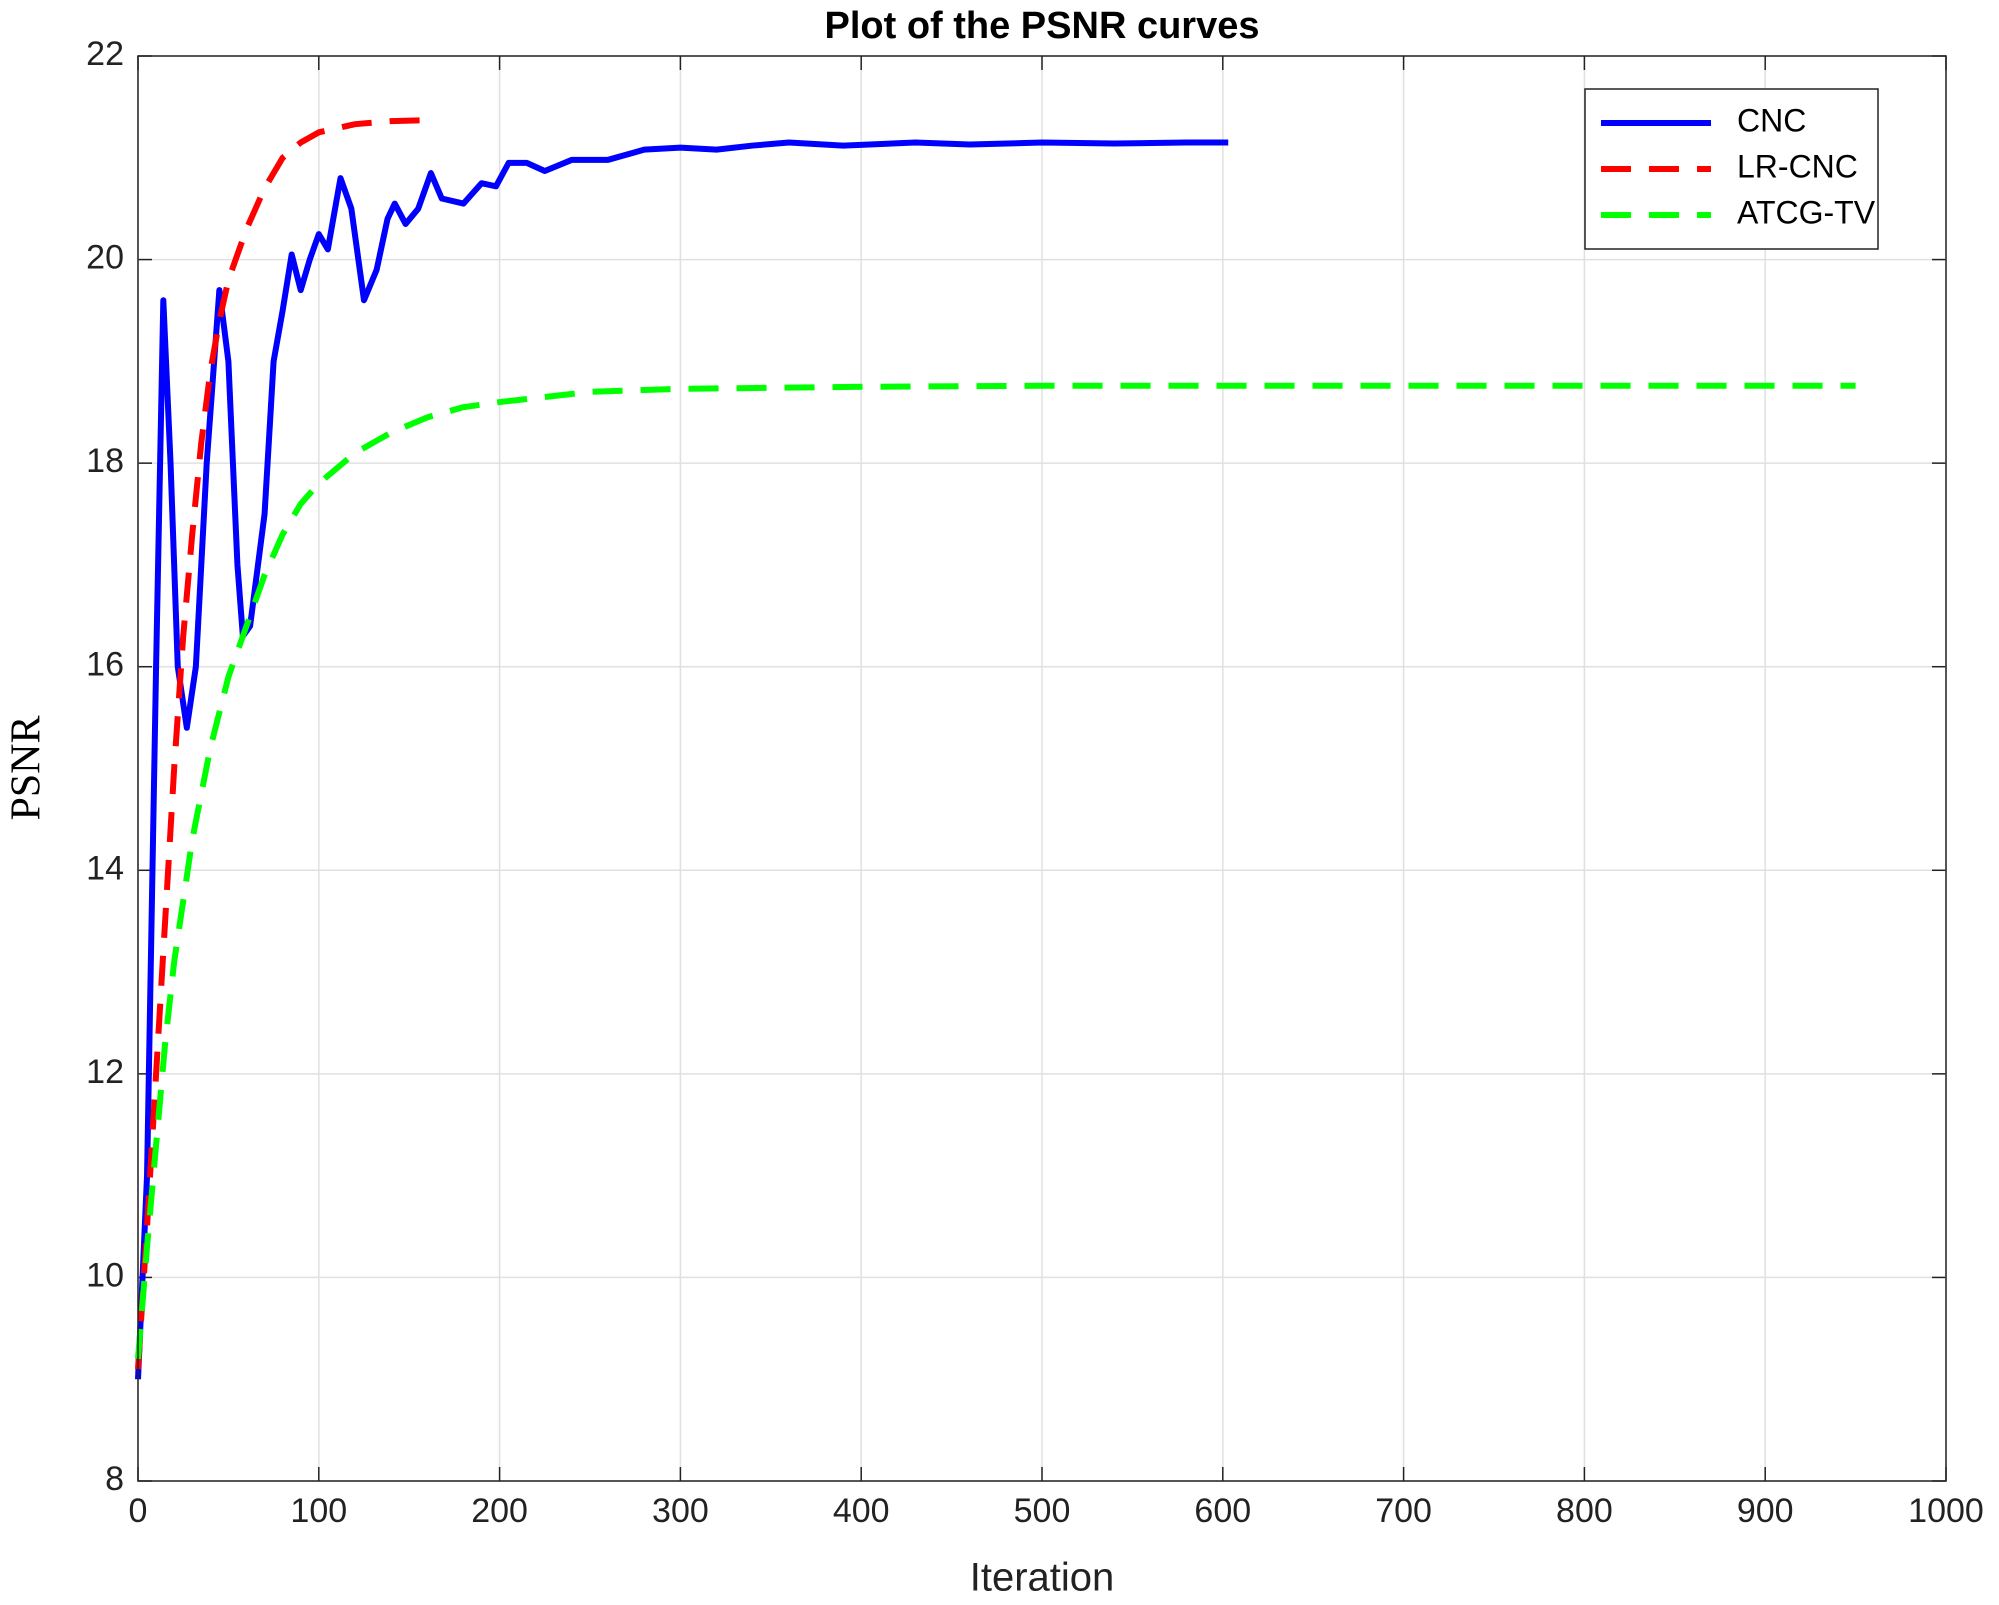 This screenshot has width=1999, height=1605. Describe the element at coordinates (105, 258) in the screenshot. I see `y-tick-label: 20` at that location.